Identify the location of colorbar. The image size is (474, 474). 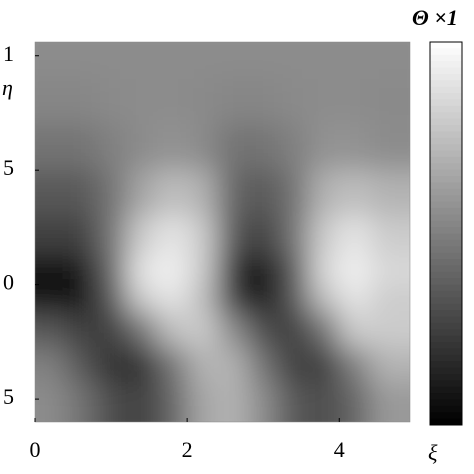
(446, 234).